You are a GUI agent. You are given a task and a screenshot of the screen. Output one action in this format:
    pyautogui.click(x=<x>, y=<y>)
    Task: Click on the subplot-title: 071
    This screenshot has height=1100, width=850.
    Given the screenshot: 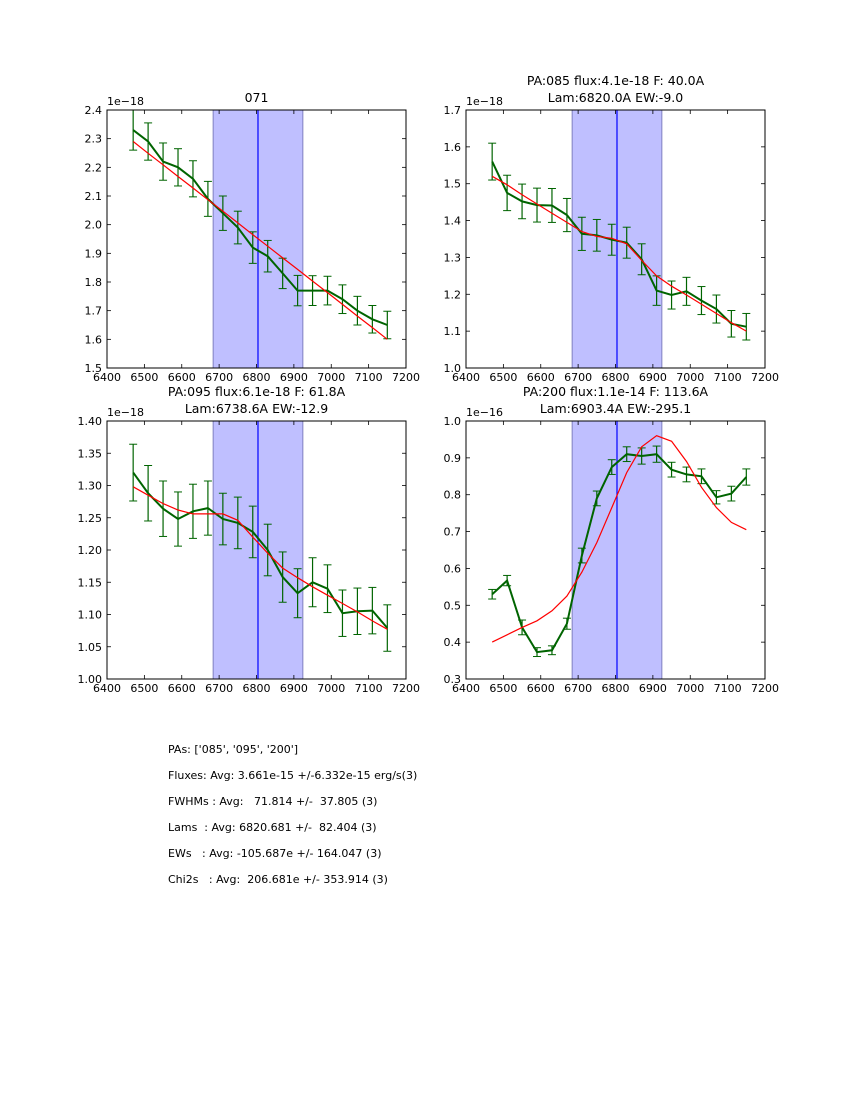 What is the action you would take?
    pyautogui.click(x=257, y=97)
    